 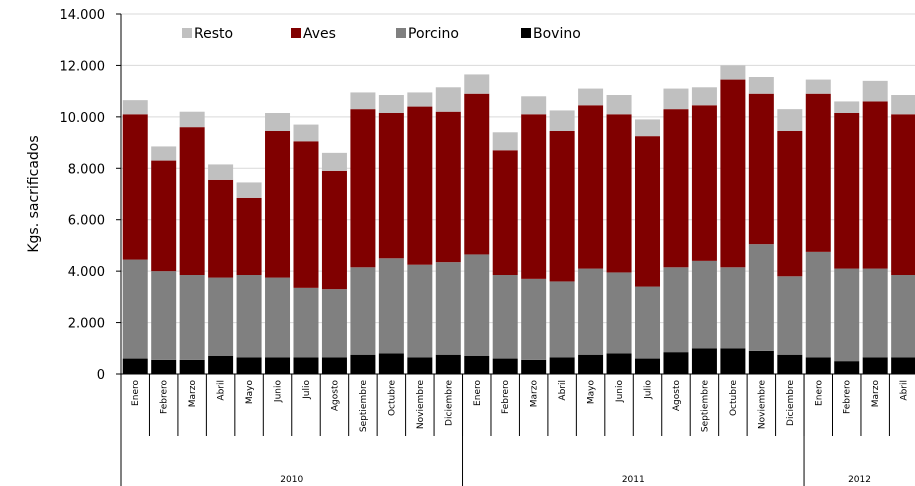 I want to click on y-tick-label: 6.000, so click(x=86, y=221).